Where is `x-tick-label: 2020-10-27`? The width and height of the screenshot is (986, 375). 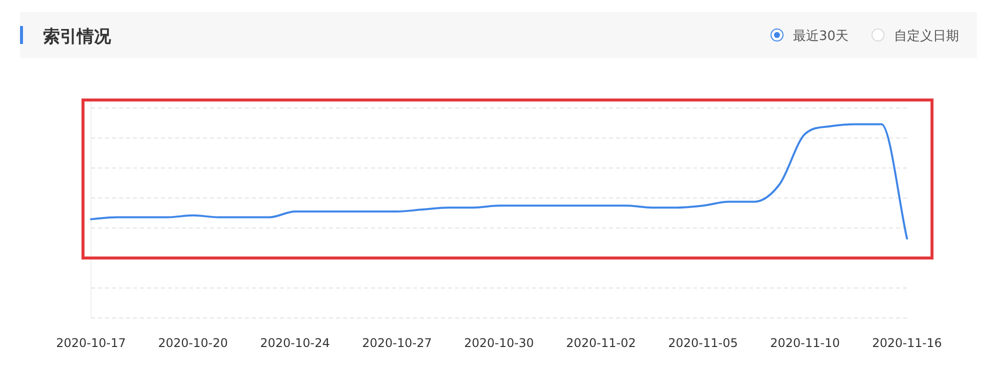
x-tick-label: 2020-10-27 is located at coordinates (397, 343).